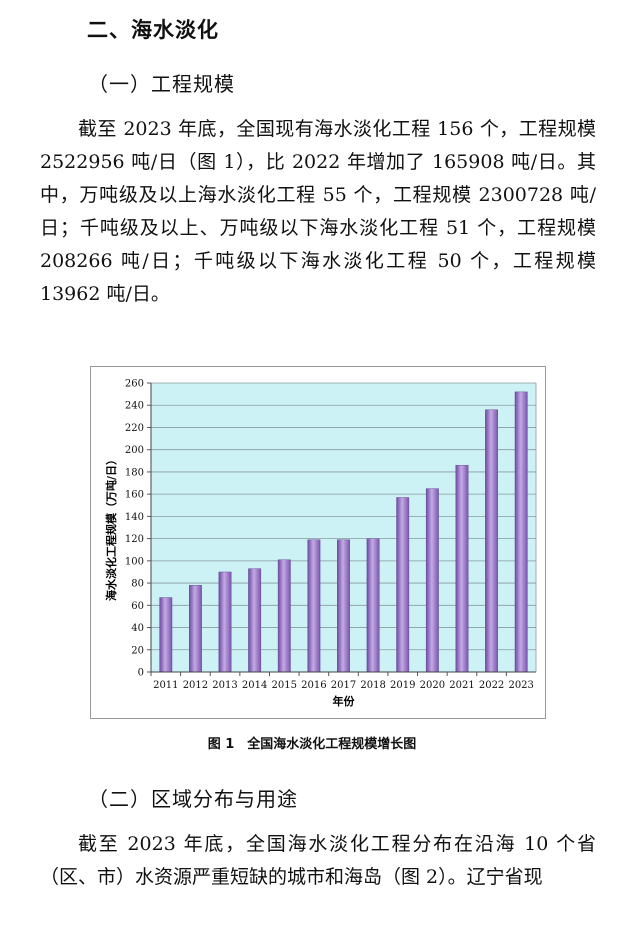 The height and width of the screenshot is (937, 624). What do you see at coordinates (111, 527) in the screenshot?
I see `y-axis-label: 海水淡化工程规模（万吨/日）` at bounding box center [111, 527].